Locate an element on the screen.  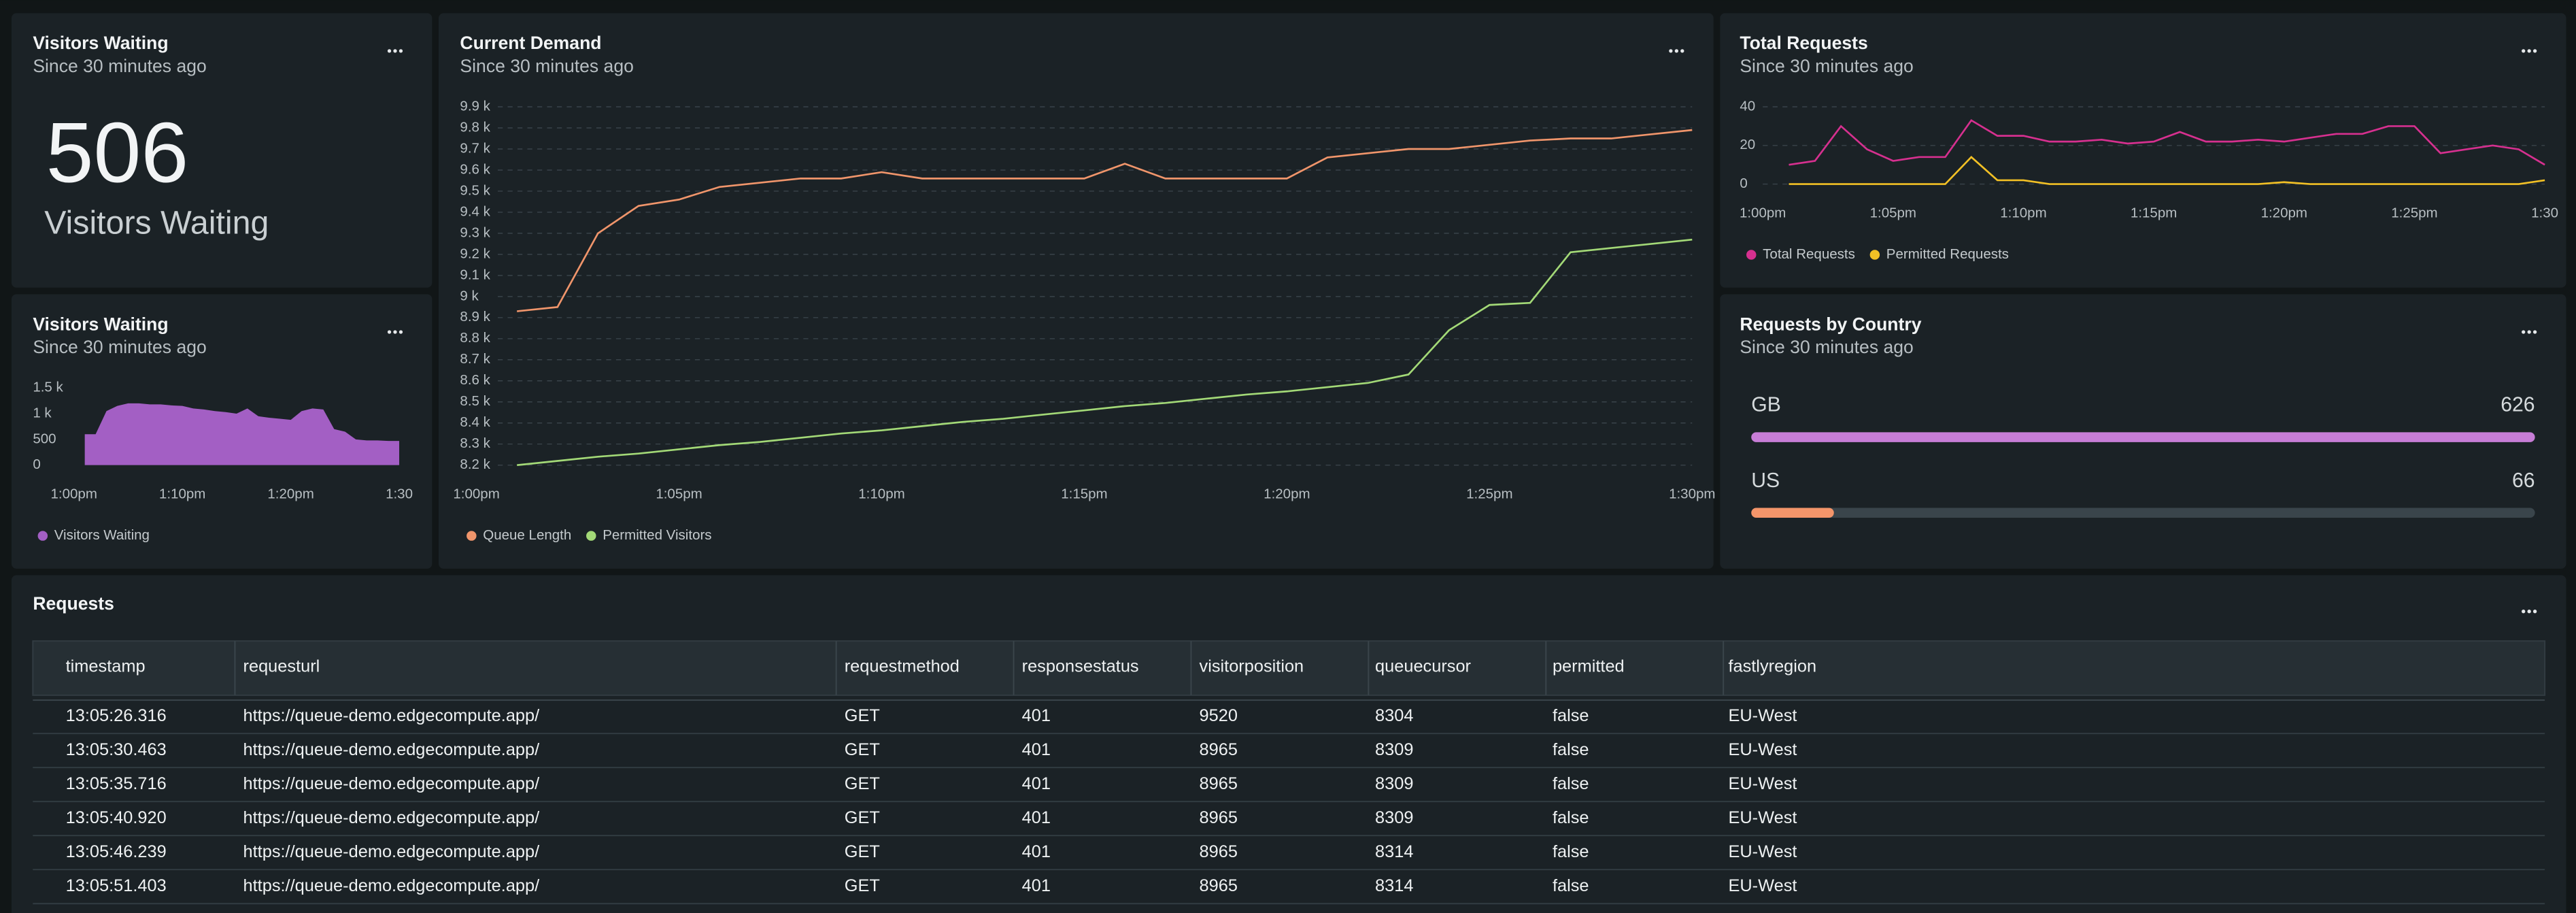
panel is located at coordinates (2143, 431).